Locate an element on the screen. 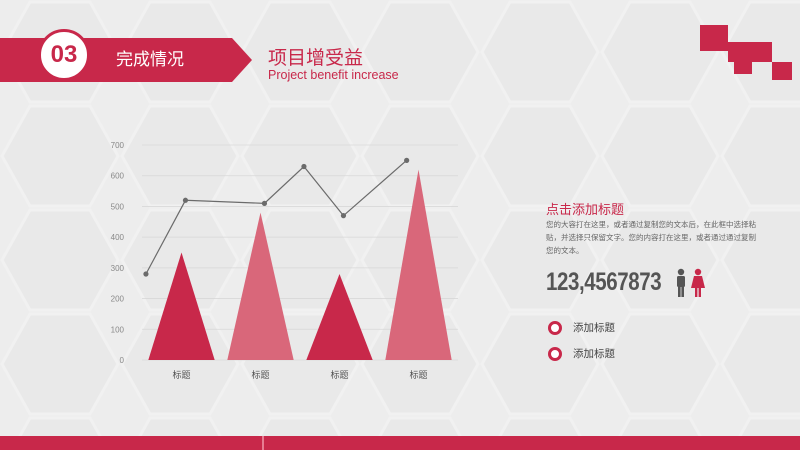 The image size is (800, 450). panel-title: 点击添加标题 is located at coordinates (585, 210).